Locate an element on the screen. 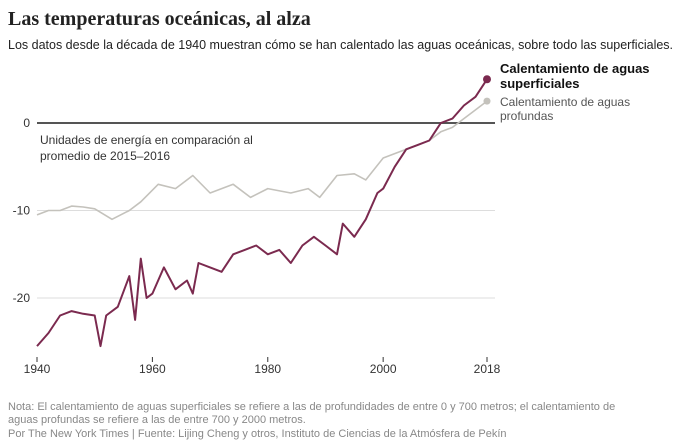 The height and width of the screenshot is (447, 675). y-tick-label: 0 is located at coordinates (26, 123).